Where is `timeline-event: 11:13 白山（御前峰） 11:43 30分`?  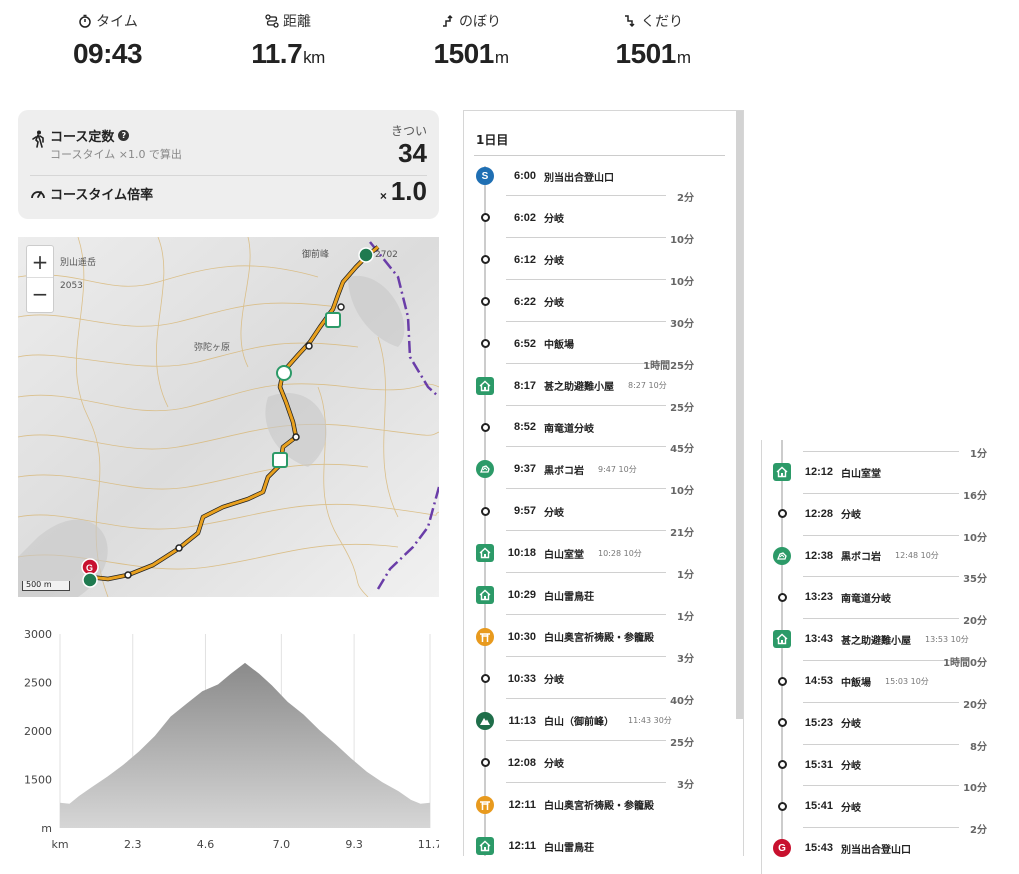 timeline-event: 11:13 白山（御前峰） 11:43 30分 is located at coordinates (599, 721).